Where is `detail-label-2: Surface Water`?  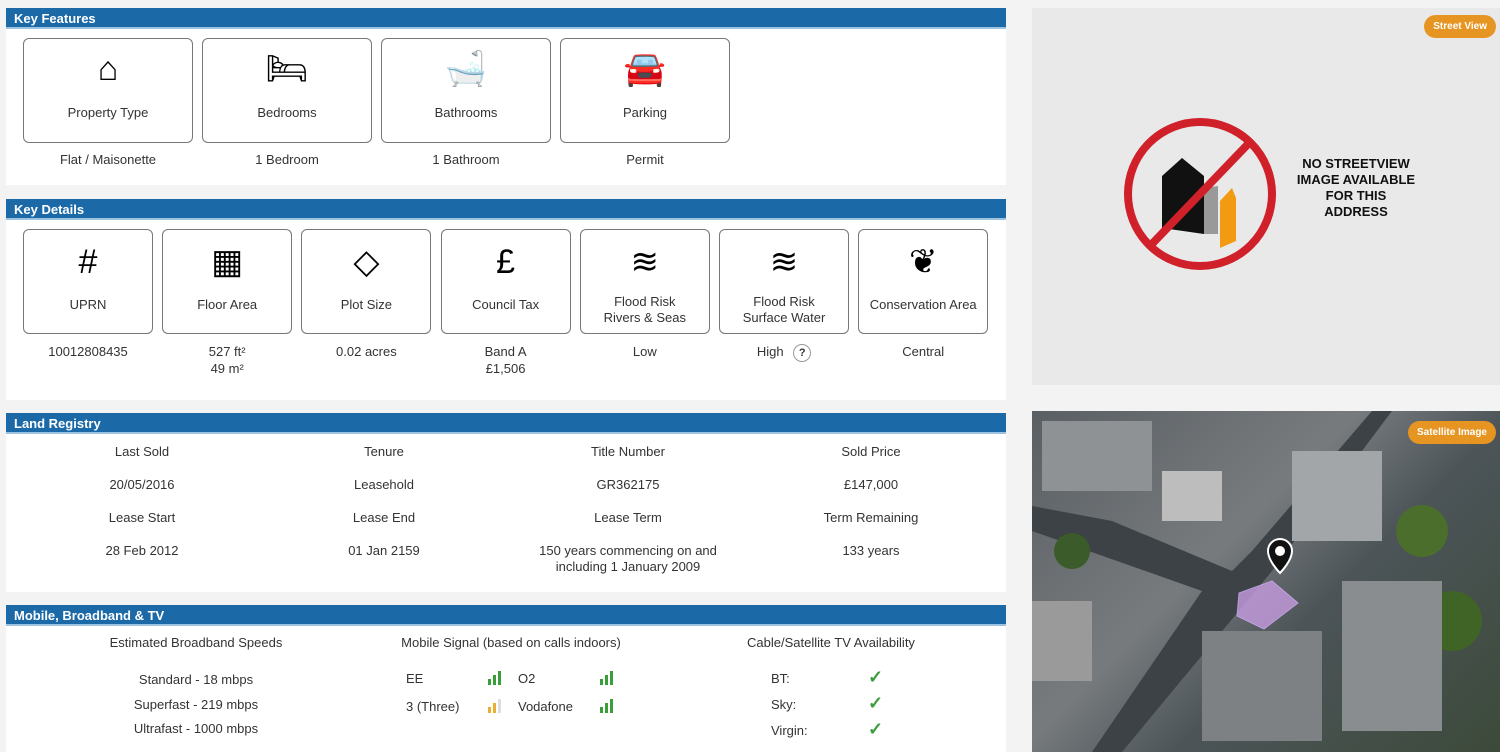 detail-label-2: Surface Water is located at coordinates (784, 317).